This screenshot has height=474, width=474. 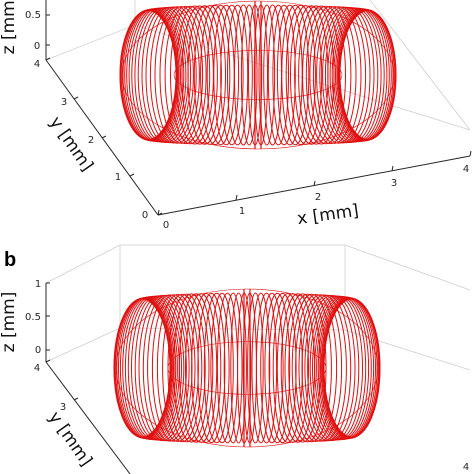 I want to click on panel-b-y-axis-label: y [mm], so click(x=70, y=439).